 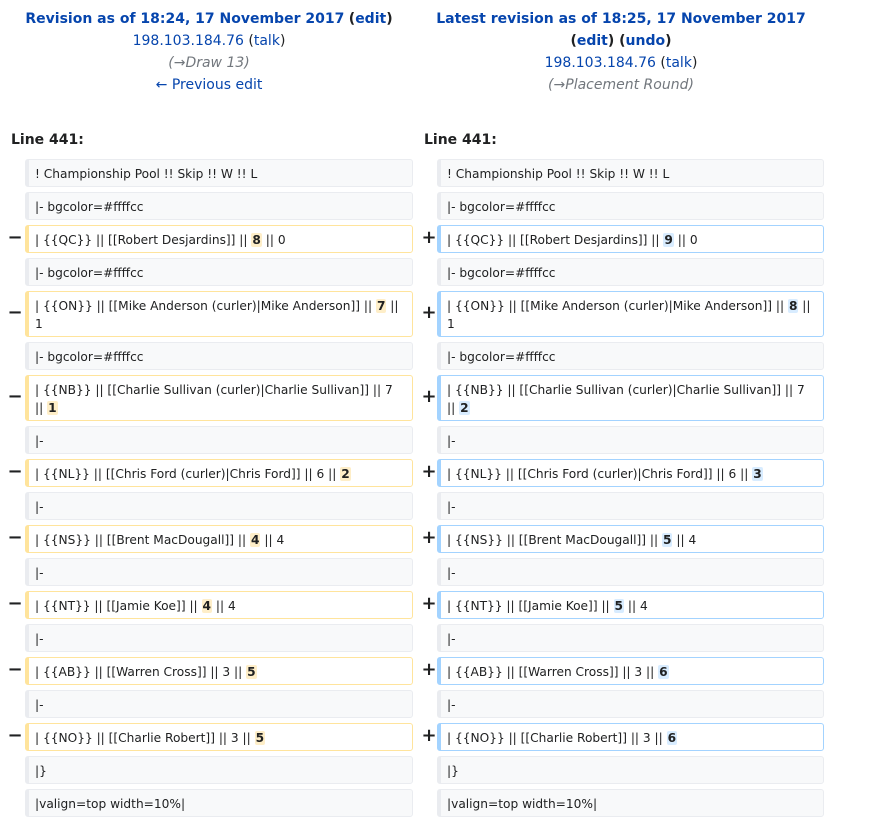 What do you see at coordinates (215, 63) in the screenshot?
I see `old-revision-section-name: Draw 13` at bounding box center [215, 63].